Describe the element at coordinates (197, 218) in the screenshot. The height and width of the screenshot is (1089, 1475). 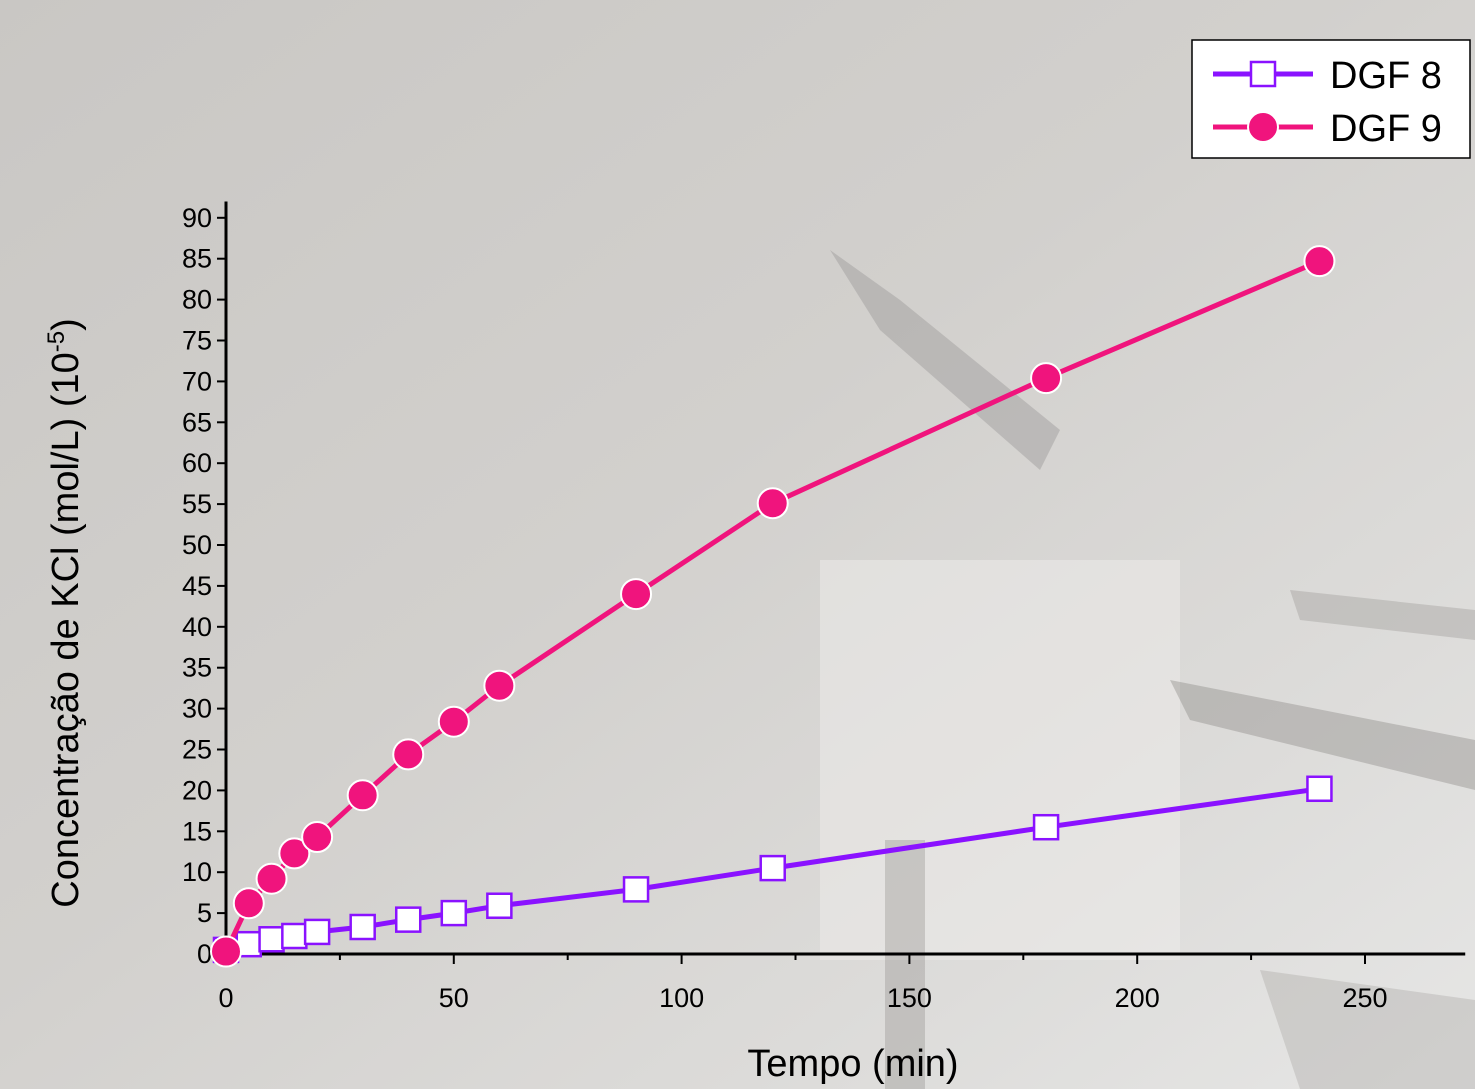
I see `y-tick-label: 90` at that location.